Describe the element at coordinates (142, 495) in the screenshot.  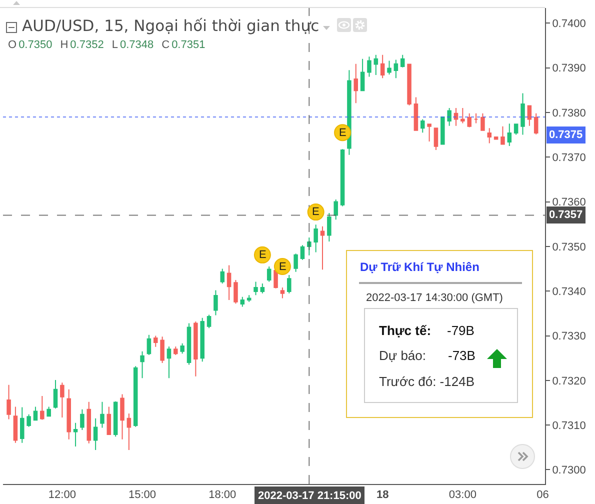
I see `x-tick-label: 15:00` at that location.